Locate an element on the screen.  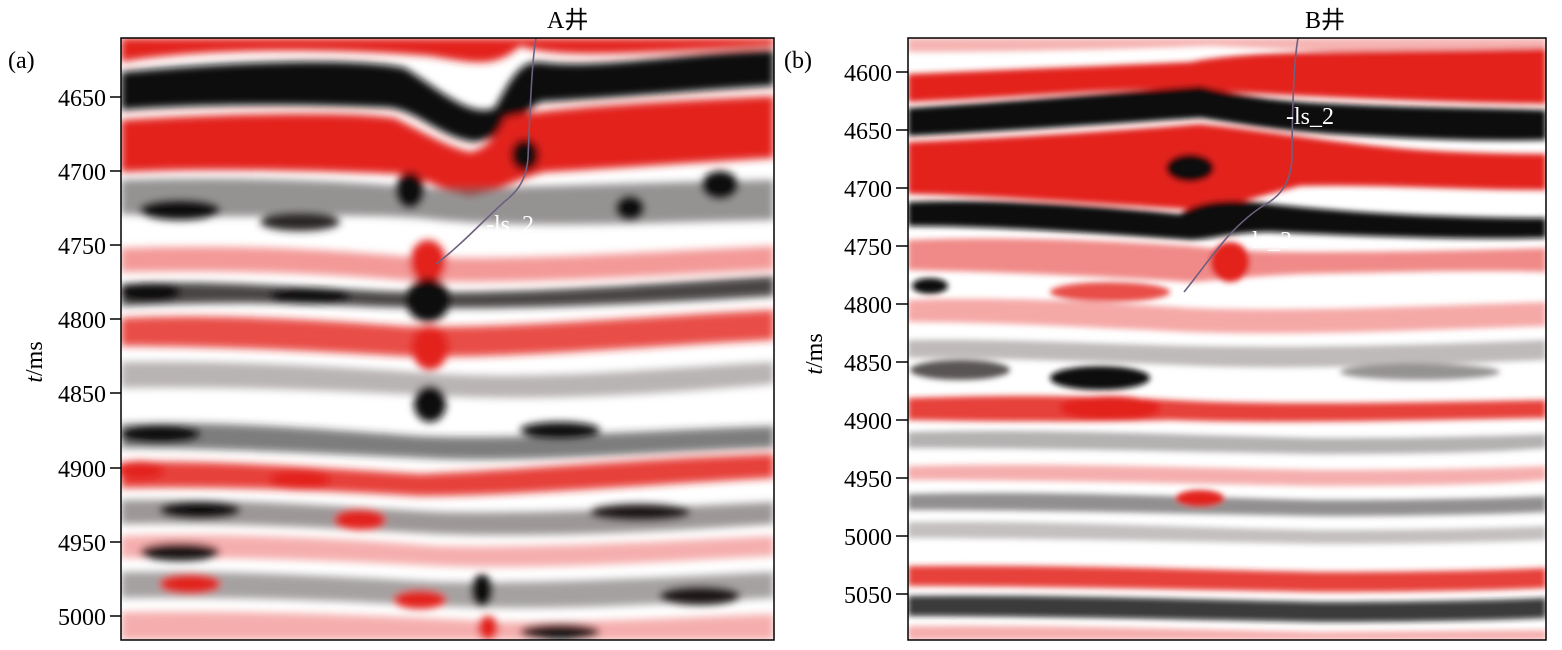
panel-a-label: (a) is located at coordinates (21, 61).